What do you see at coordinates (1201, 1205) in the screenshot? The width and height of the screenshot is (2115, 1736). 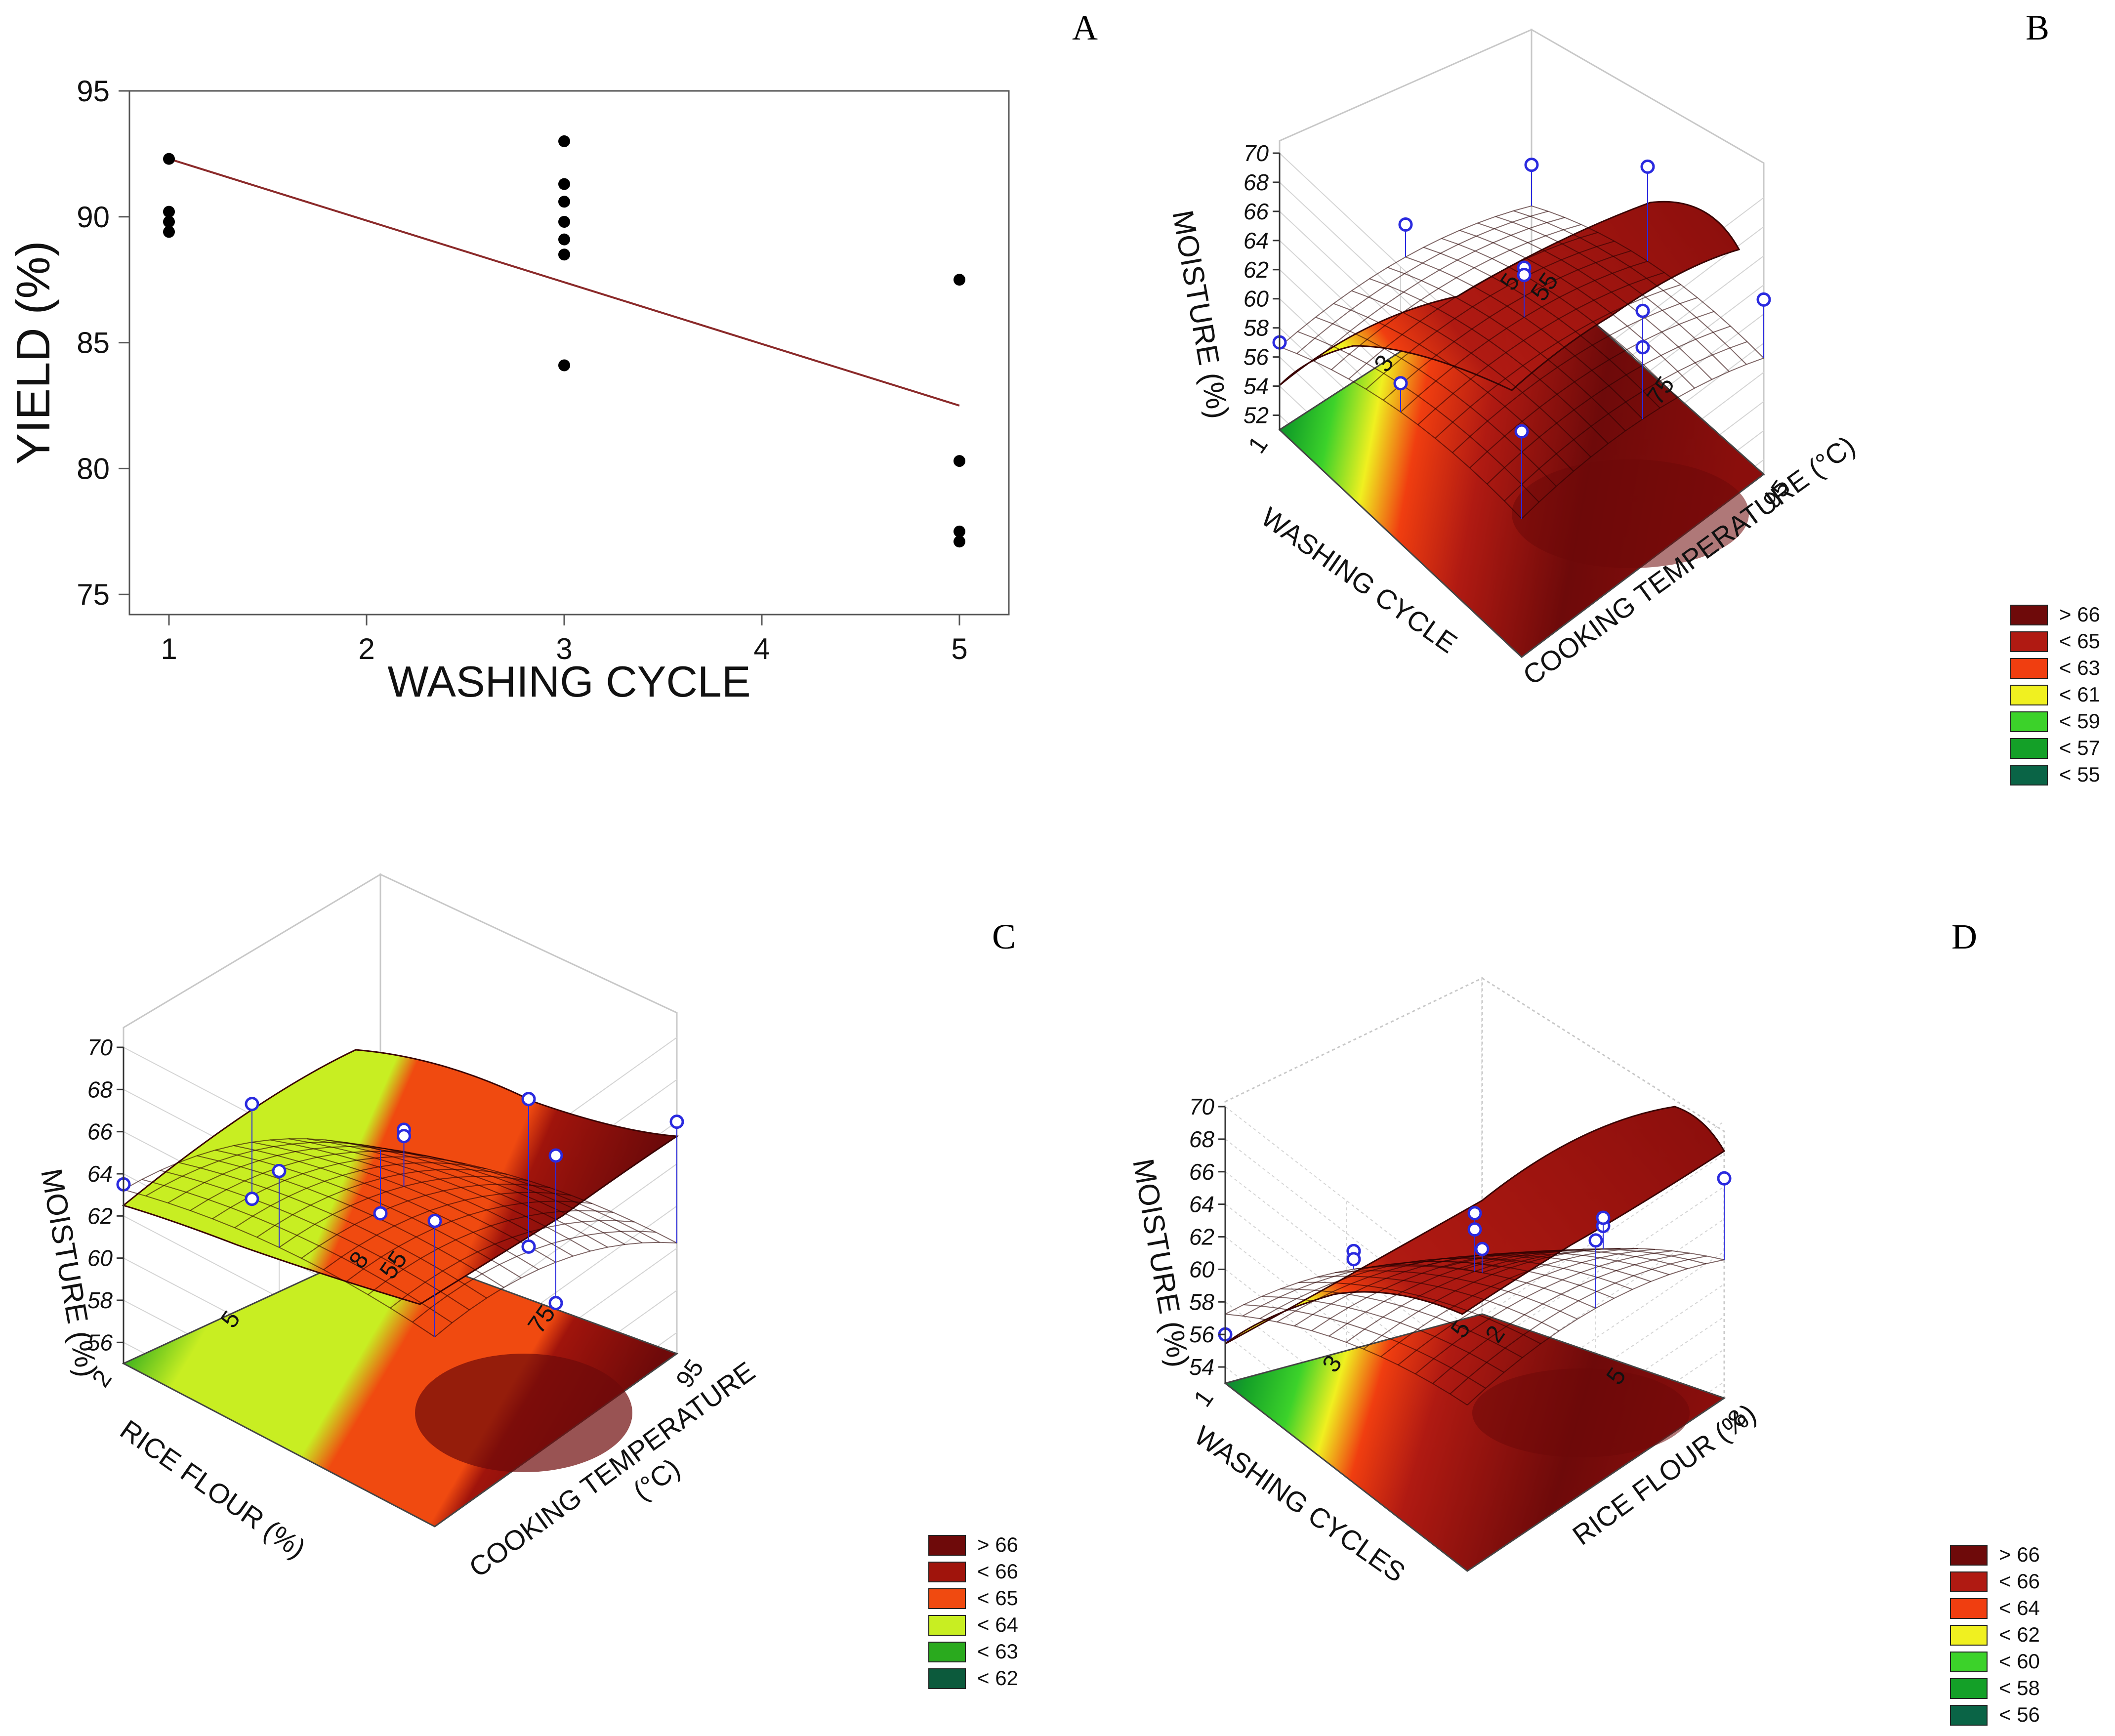 I see `z-tick-label: 64` at bounding box center [1201, 1205].